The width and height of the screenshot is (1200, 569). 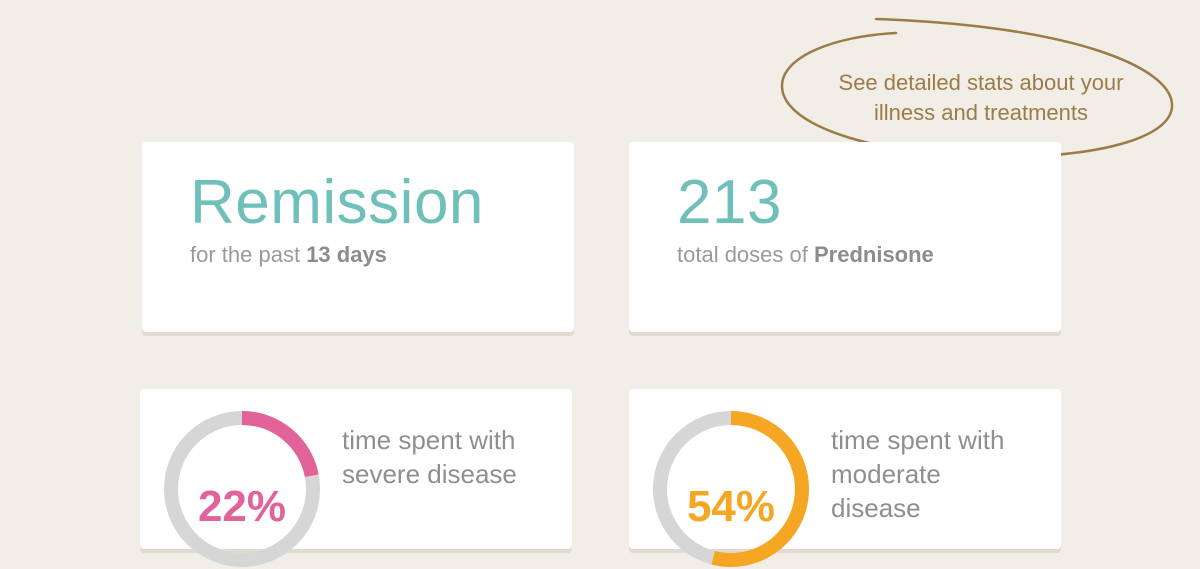 I want to click on dose-description: total doses of Prednisone, so click(x=805, y=255).